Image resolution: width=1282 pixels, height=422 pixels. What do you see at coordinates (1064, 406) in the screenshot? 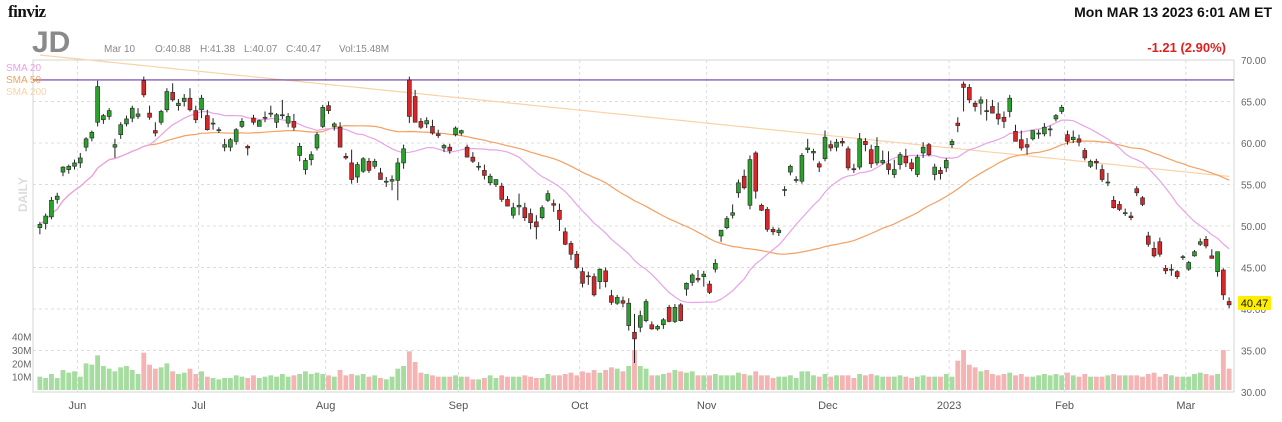
I see `x-tick-label: Feb` at bounding box center [1064, 406].